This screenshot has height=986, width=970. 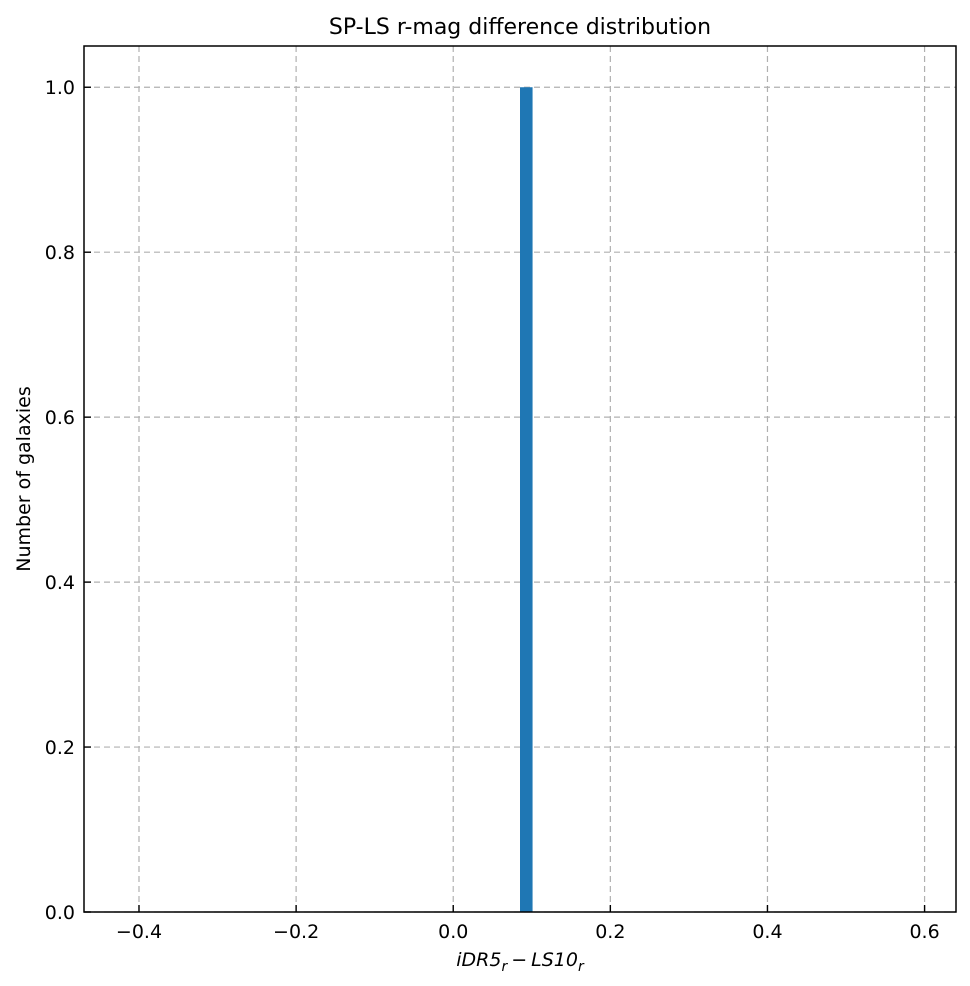 What do you see at coordinates (610, 932) in the screenshot?
I see `x-tick-label: 0.2` at bounding box center [610, 932].